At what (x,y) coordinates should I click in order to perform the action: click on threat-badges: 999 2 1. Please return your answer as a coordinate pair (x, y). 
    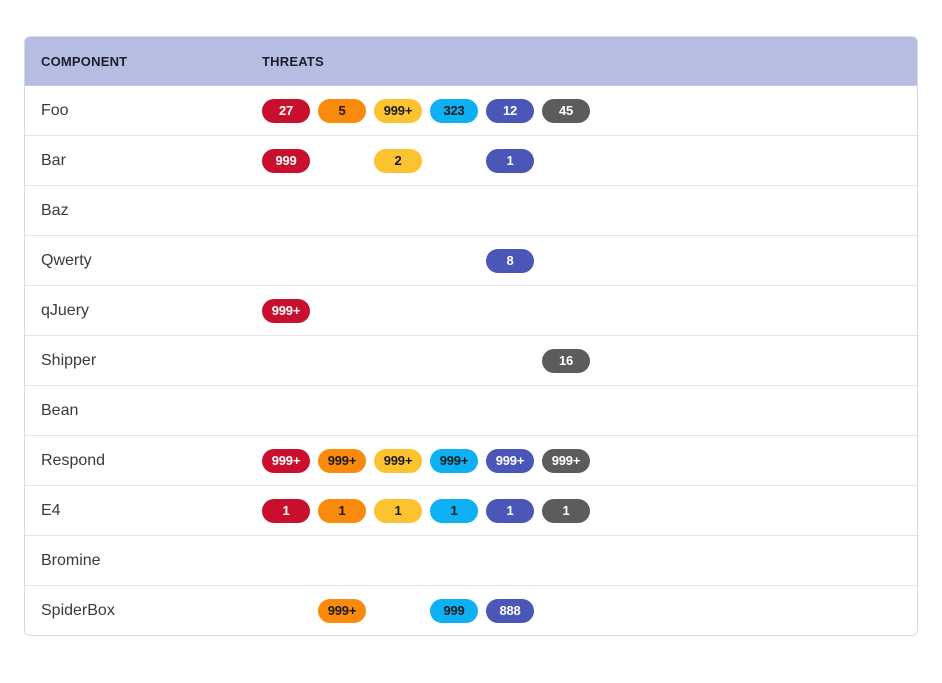
    Looking at the image, I should click on (589, 160).